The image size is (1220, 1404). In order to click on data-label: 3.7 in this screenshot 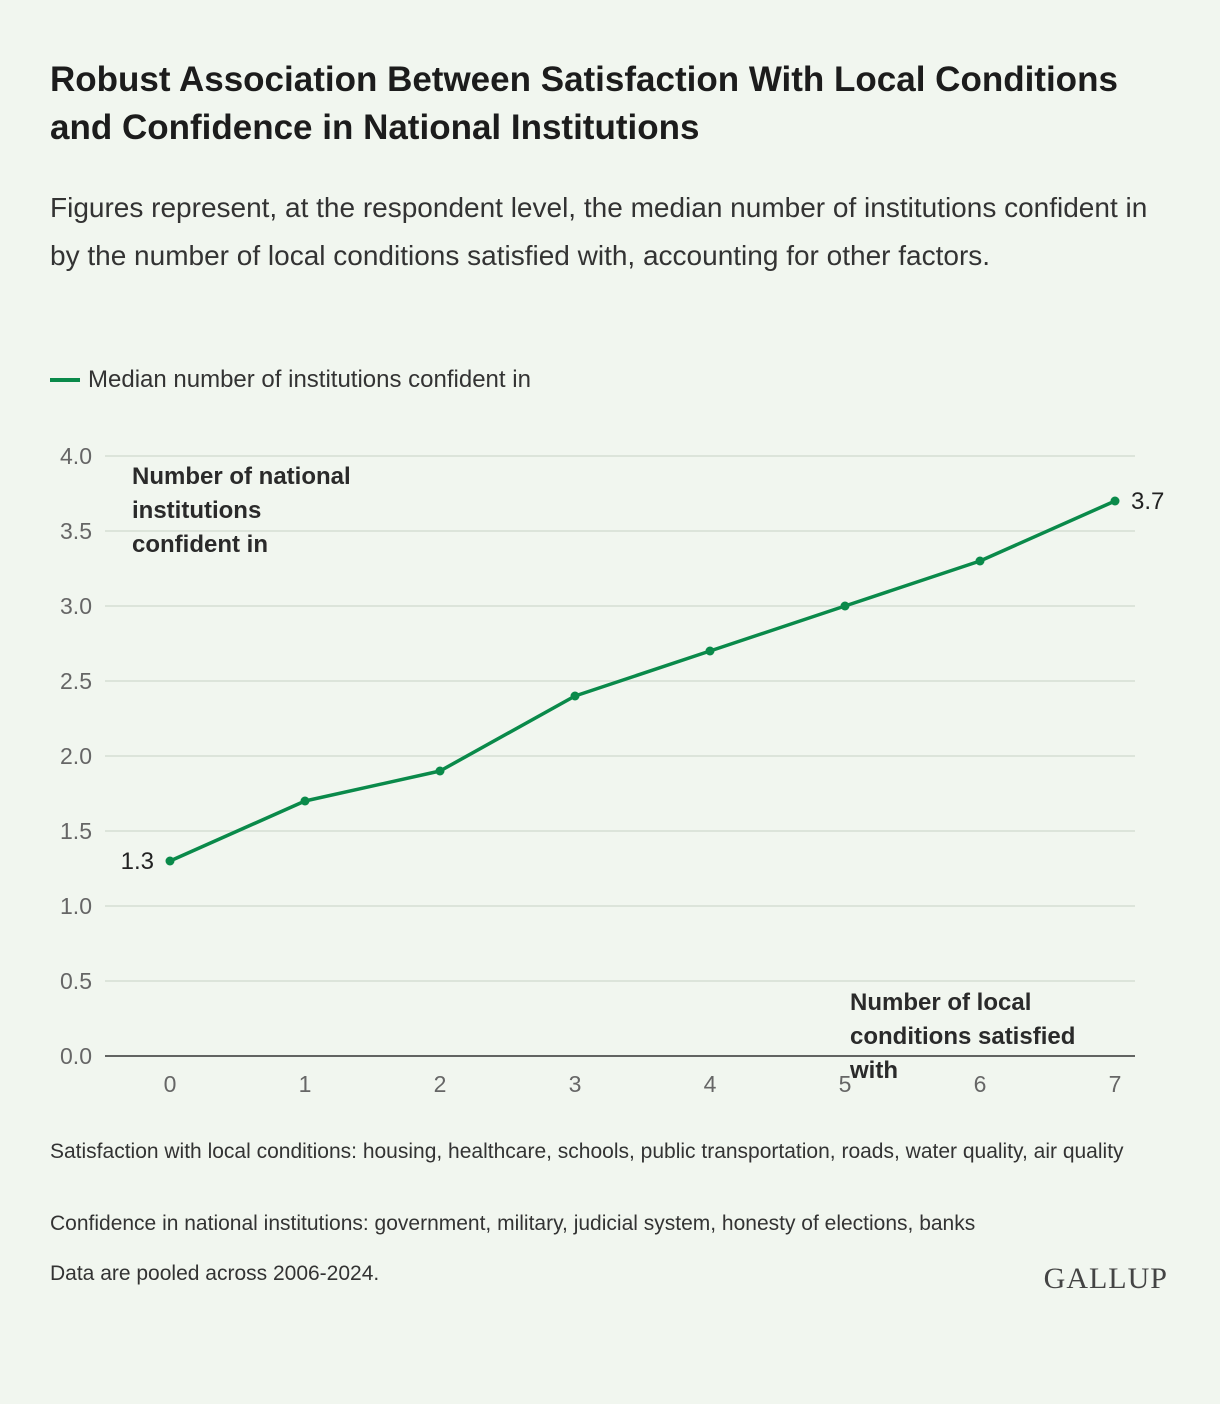, I will do `click(1147, 501)`.